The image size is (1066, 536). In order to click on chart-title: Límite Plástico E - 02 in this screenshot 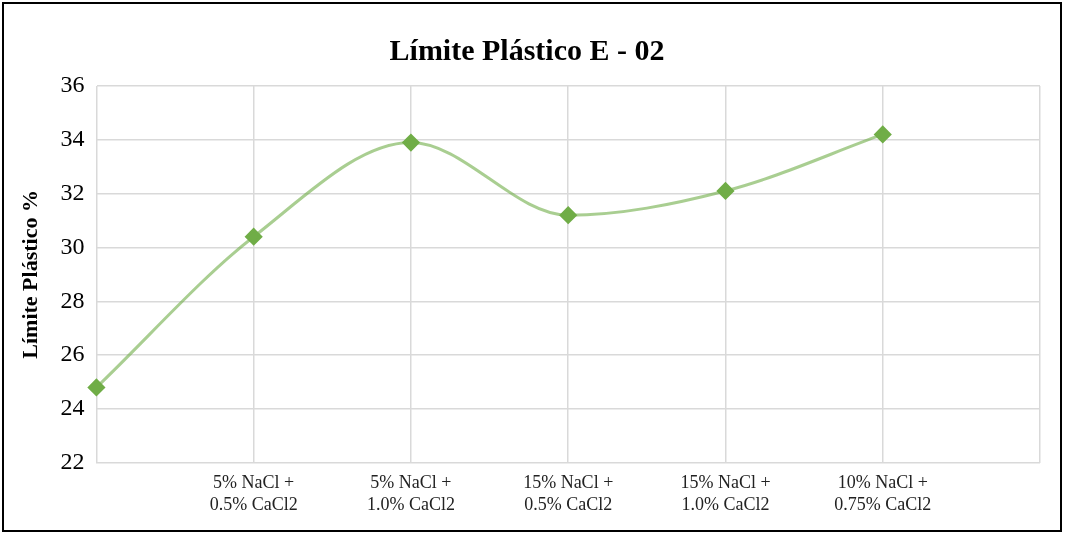, I will do `click(527, 49)`.